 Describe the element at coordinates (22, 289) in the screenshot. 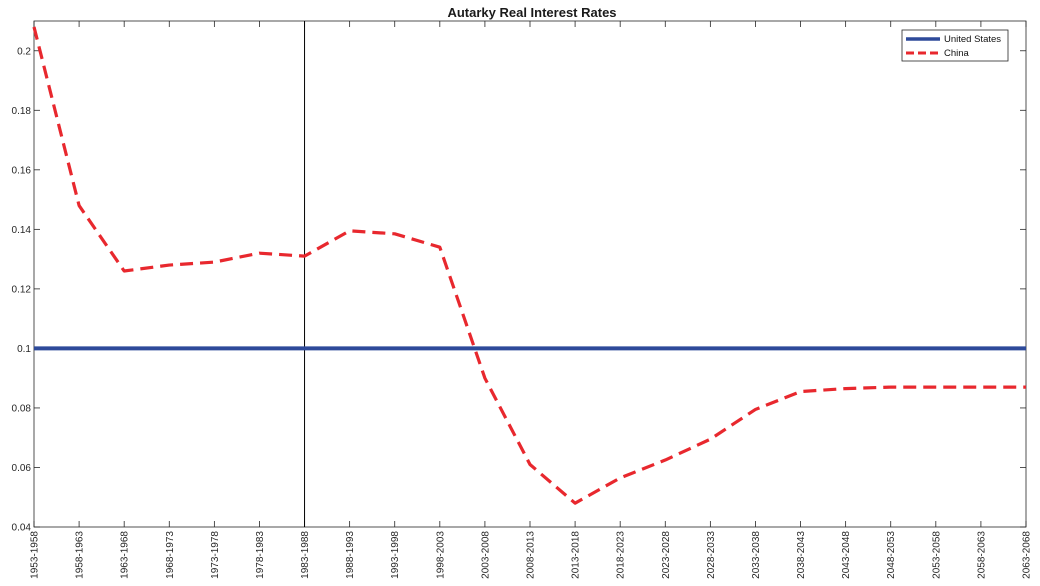

I see `y-tick-label: 0.12` at that location.